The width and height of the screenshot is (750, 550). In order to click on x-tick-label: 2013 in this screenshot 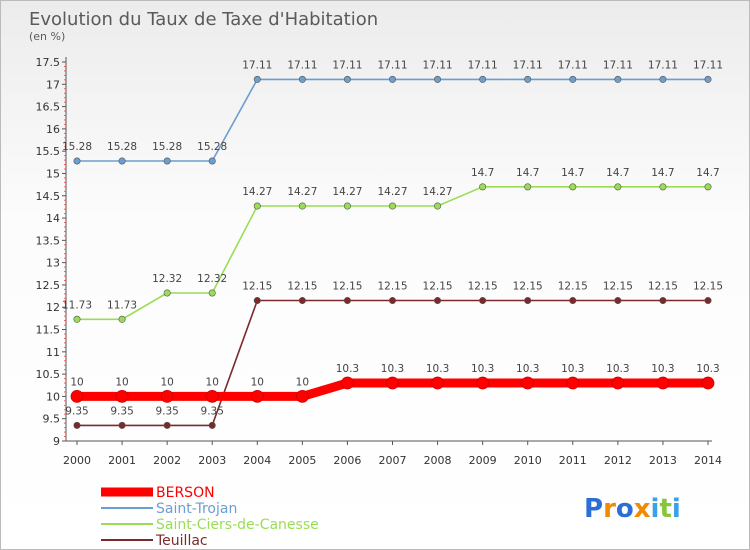, I will do `click(663, 460)`.